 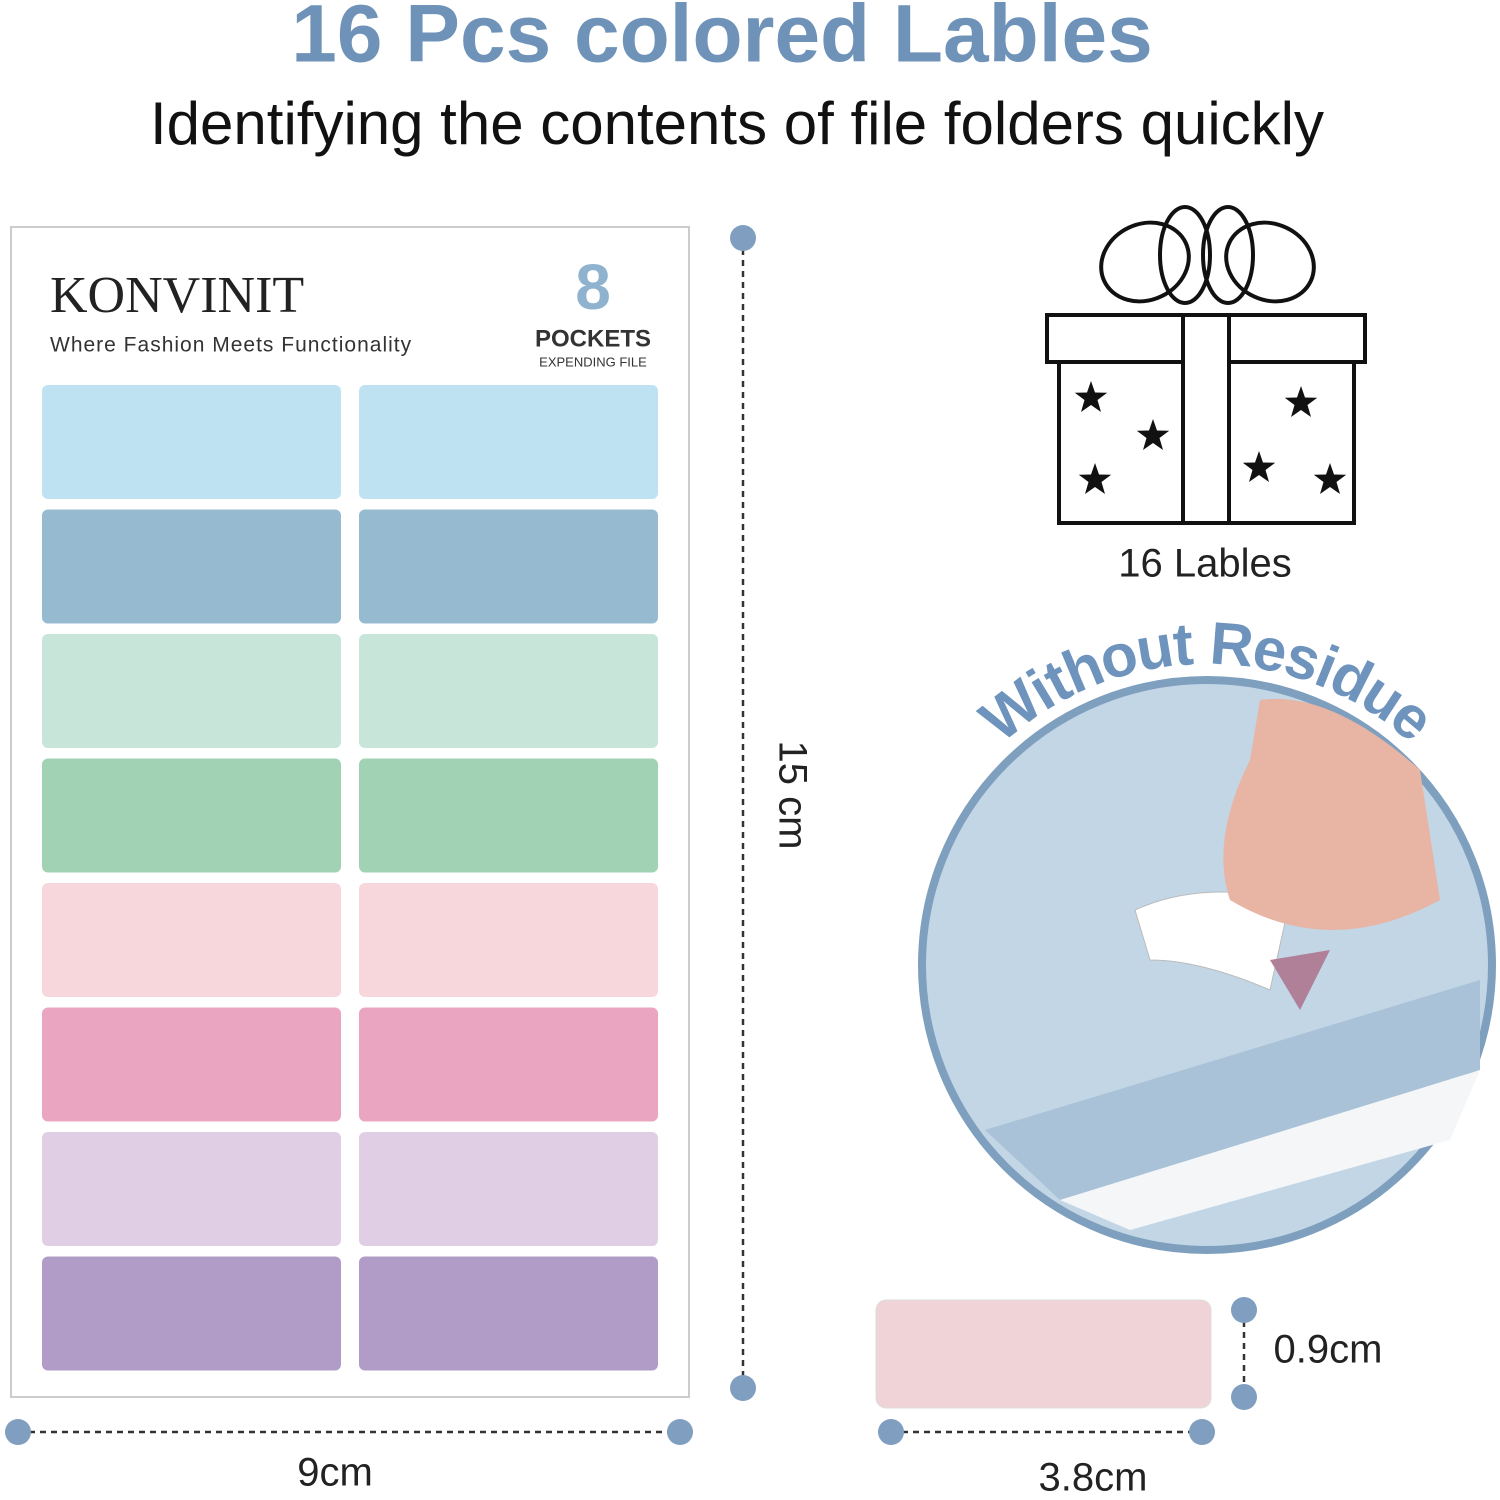 What do you see at coordinates (593, 361) in the screenshot?
I see `badge-subtitle: EXPENDING FILE` at bounding box center [593, 361].